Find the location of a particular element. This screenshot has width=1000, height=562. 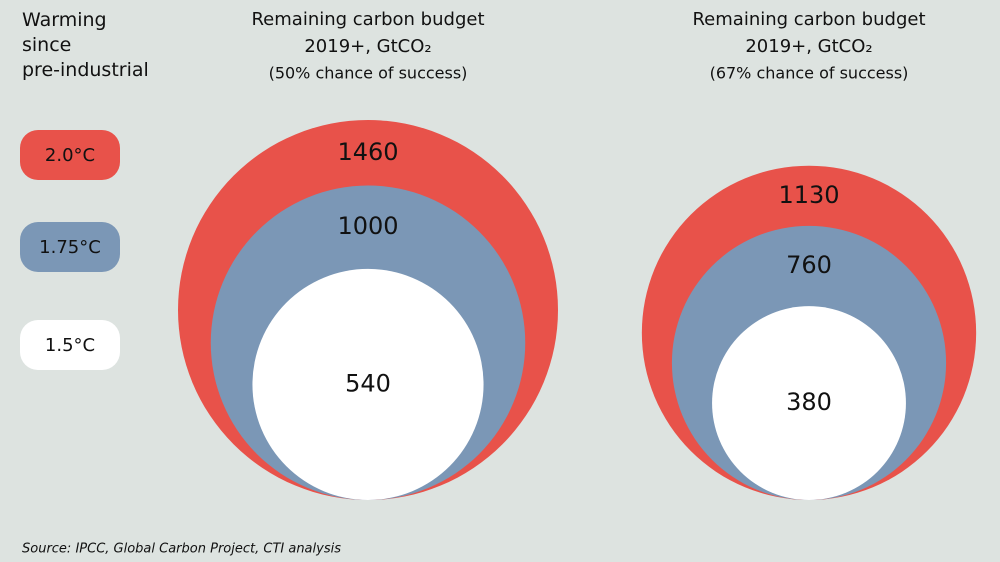

legend-label: 2.0°C is located at coordinates (70, 155).